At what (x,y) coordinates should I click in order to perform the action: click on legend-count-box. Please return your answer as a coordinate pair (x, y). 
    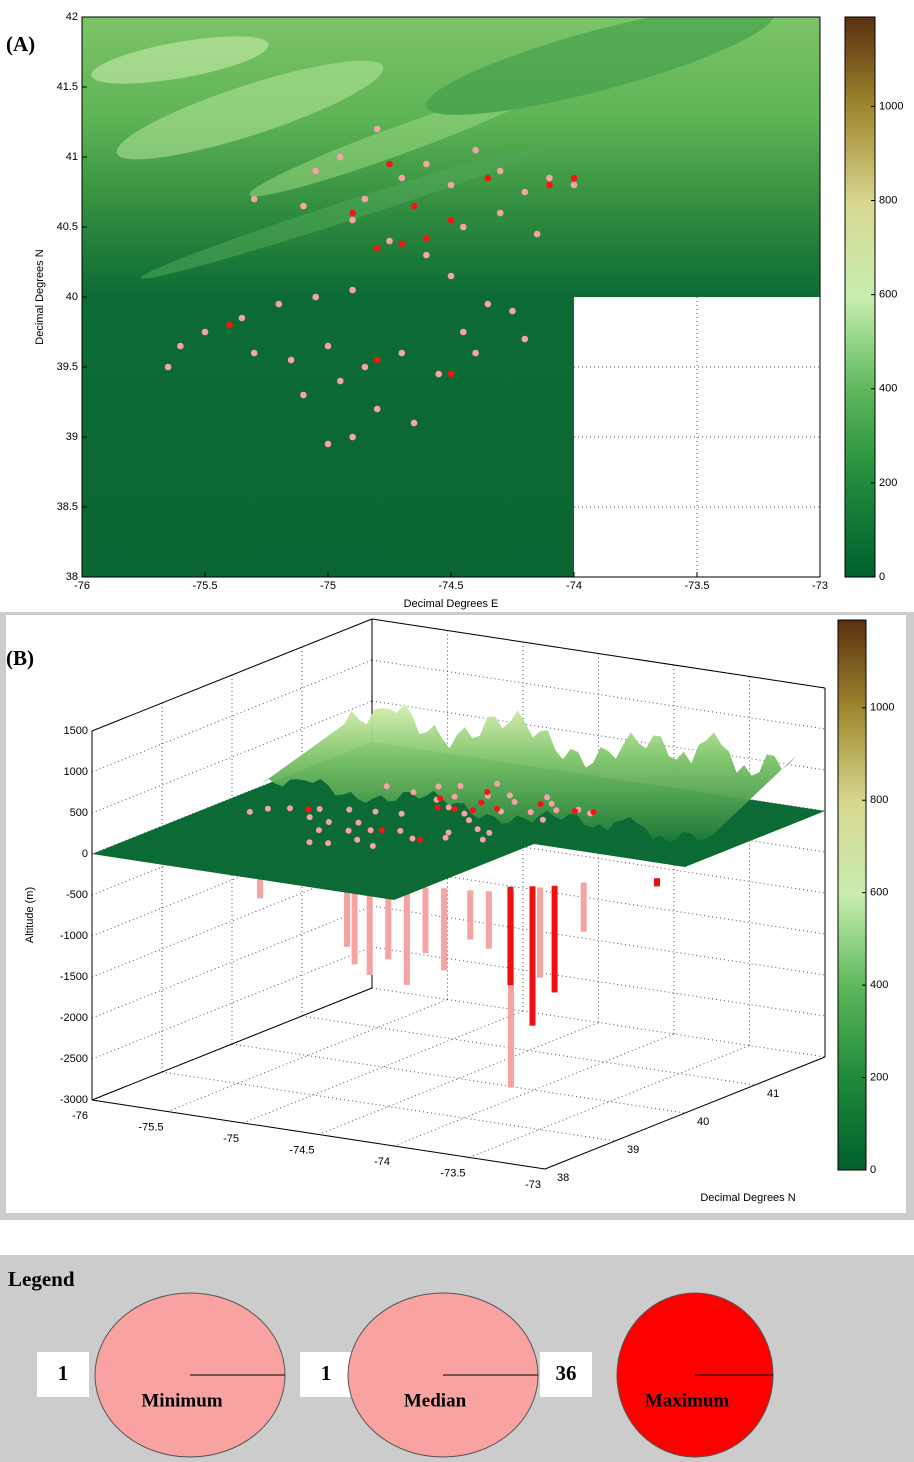
    Looking at the image, I should click on (566, 1374).